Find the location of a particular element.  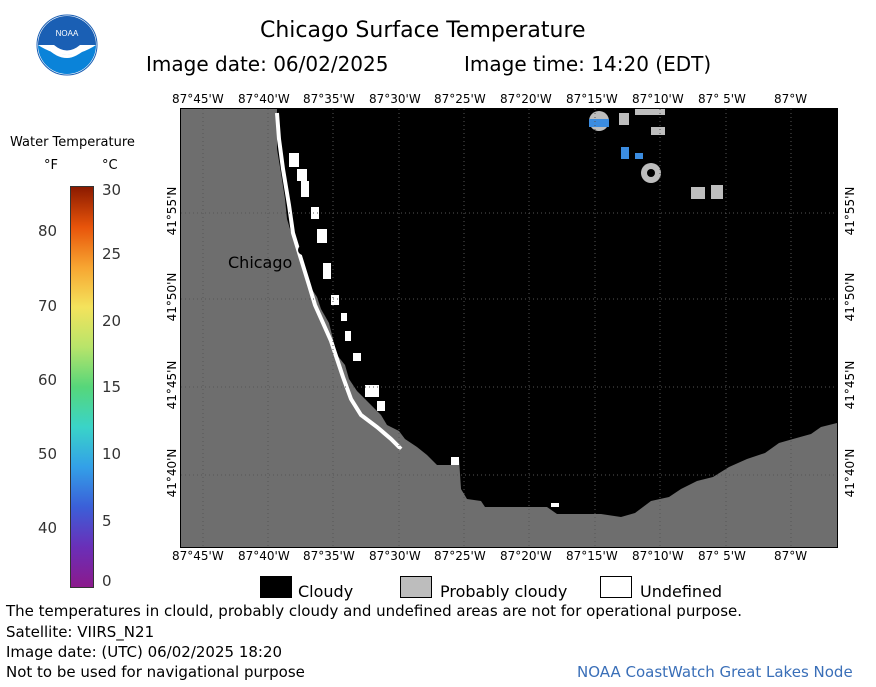

lon-label-bottom: 87°45'W is located at coordinates (198, 556).